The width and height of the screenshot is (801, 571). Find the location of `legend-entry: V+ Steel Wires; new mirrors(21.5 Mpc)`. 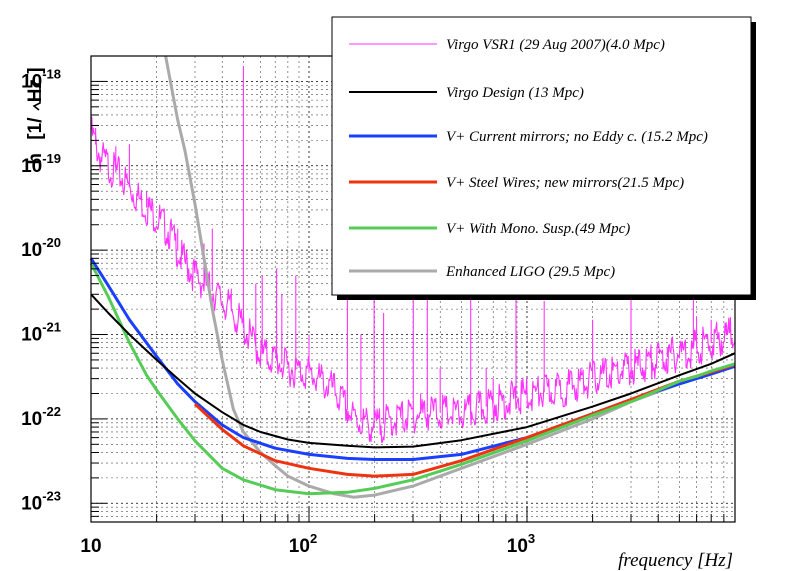

legend-entry: V+ Steel Wires; new mirrors(21.5 Mpc) is located at coordinates (516, 183).